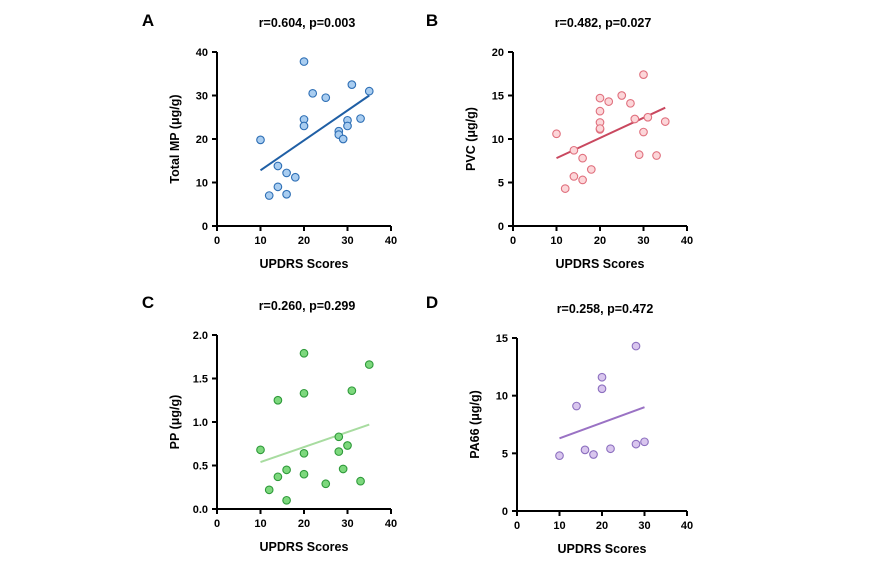 This screenshot has width=875, height=561. What do you see at coordinates (200, 510) in the screenshot?
I see `y-tick-label: 0.0` at bounding box center [200, 510].